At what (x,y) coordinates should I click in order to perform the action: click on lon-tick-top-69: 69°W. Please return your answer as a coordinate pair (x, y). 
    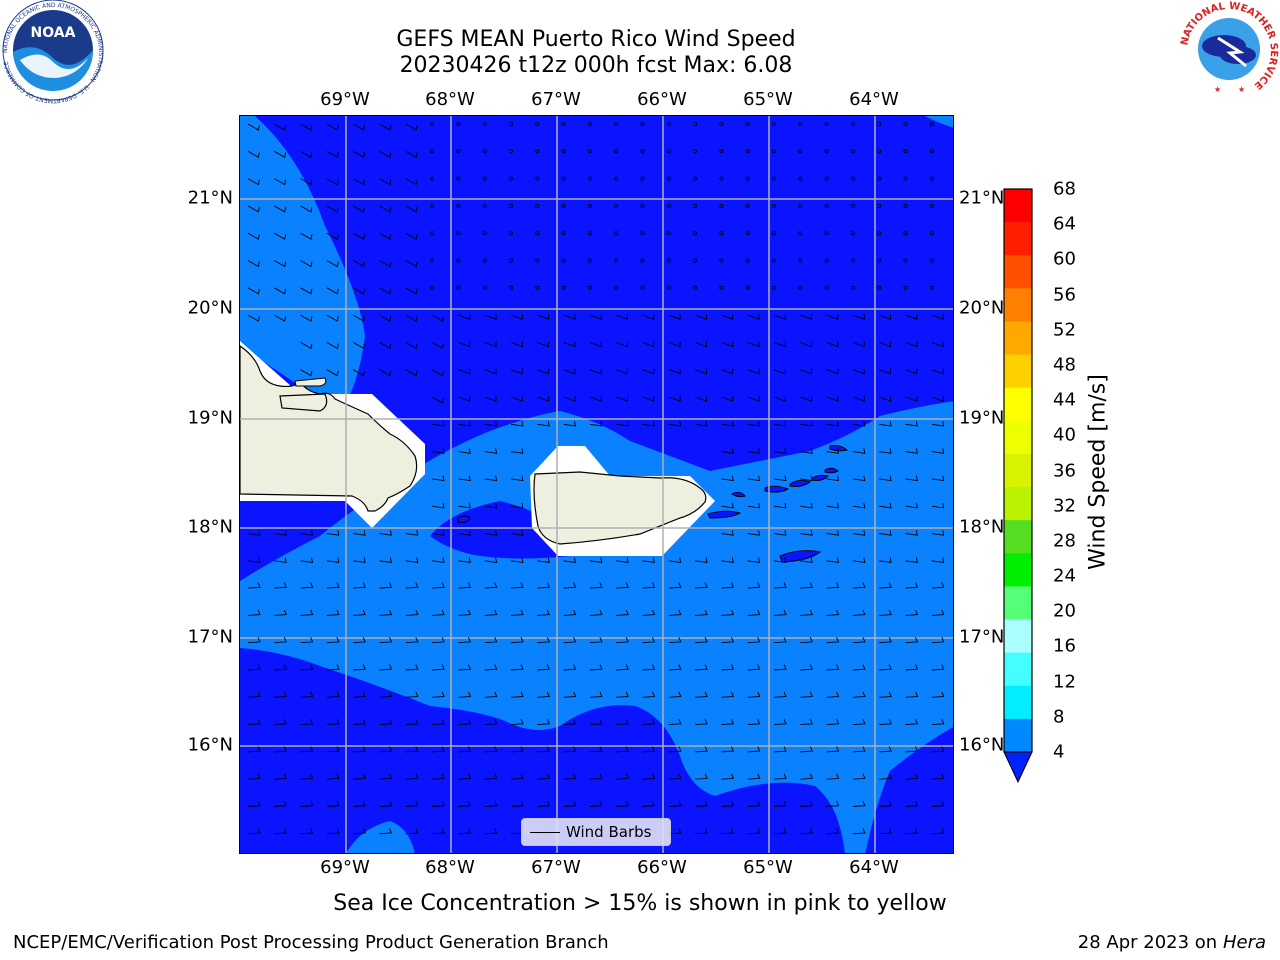
    Looking at the image, I should click on (345, 99).